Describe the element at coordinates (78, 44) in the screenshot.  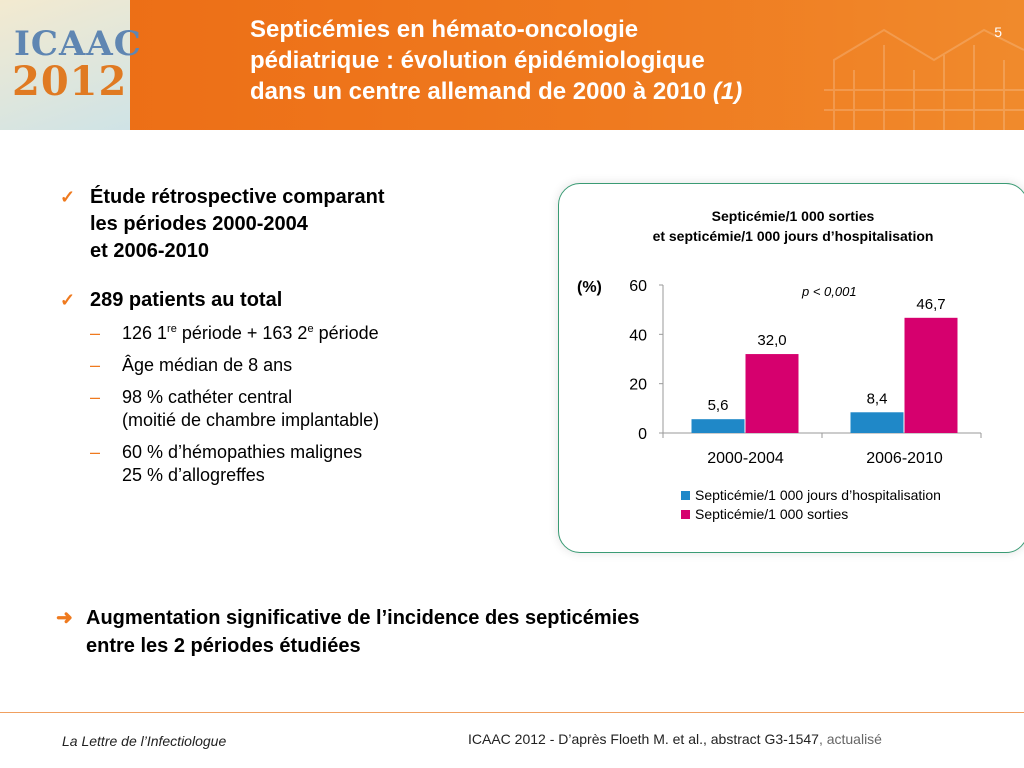
I see `logo-text-top: ICAAC` at that location.